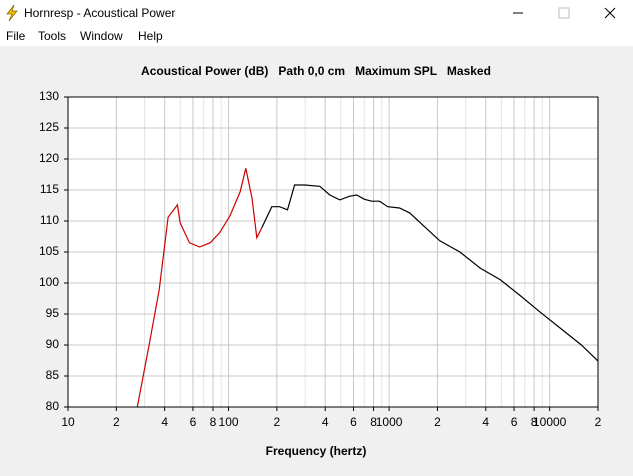 The width and height of the screenshot is (633, 476). I want to click on title-bar: Hornresp - Acoustical Power, so click(316, 13).